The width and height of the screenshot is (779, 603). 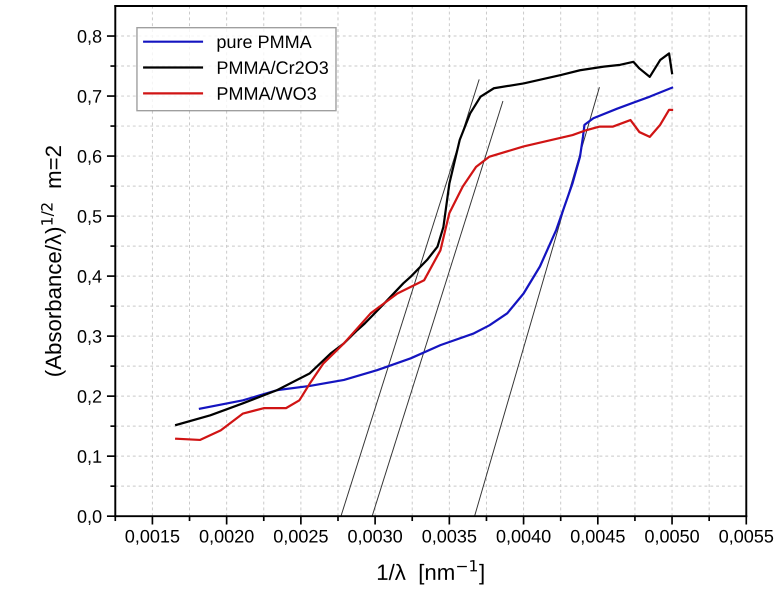 What do you see at coordinates (90, 157) in the screenshot?
I see `y-tick-label: 0,6` at bounding box center [90, 157].